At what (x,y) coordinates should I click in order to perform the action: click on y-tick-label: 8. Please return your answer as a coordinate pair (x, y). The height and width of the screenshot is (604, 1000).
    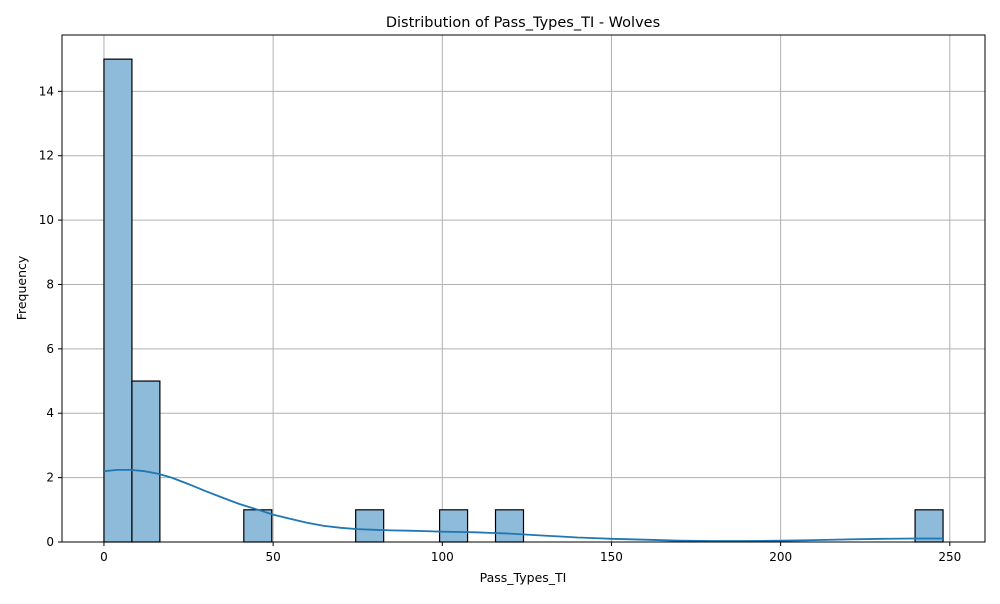
    Looking at the image, I should click on (50, 284).